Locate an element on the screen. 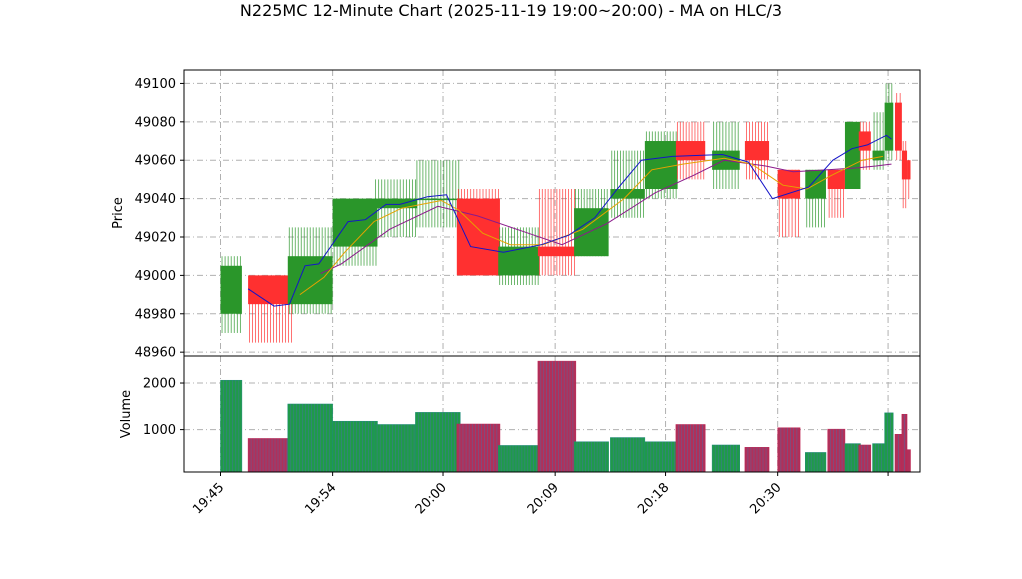  volume-tick-label: 1000 is located at coordinates (159, 430).